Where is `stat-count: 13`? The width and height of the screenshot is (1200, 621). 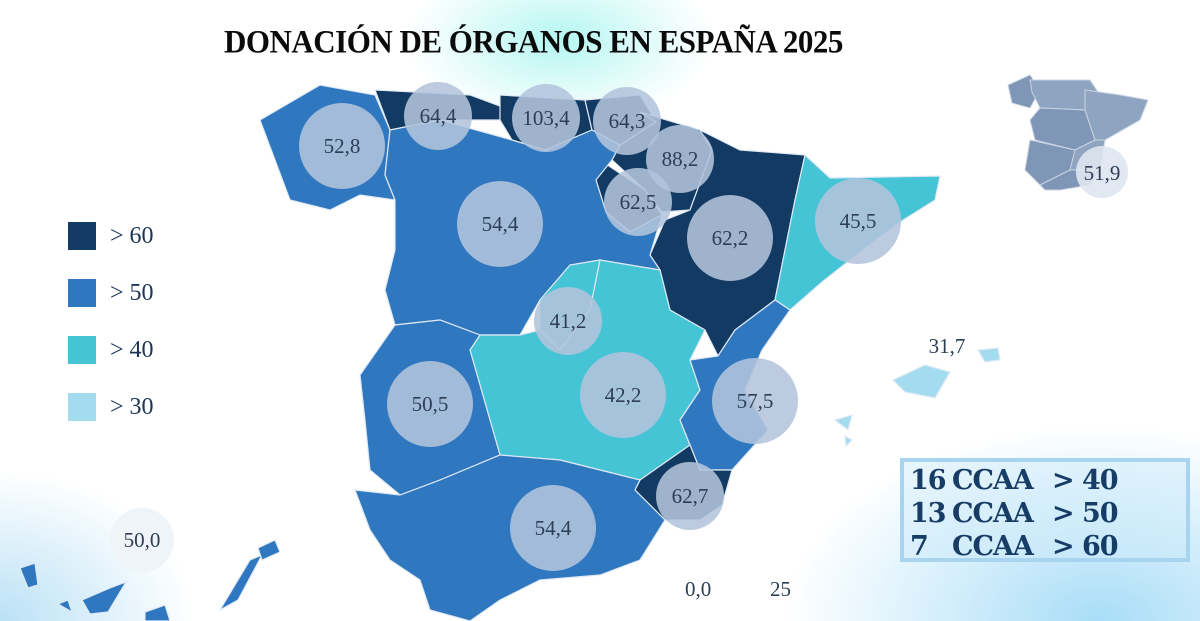 stat-count: 13 is located at coordinates (928, 513).